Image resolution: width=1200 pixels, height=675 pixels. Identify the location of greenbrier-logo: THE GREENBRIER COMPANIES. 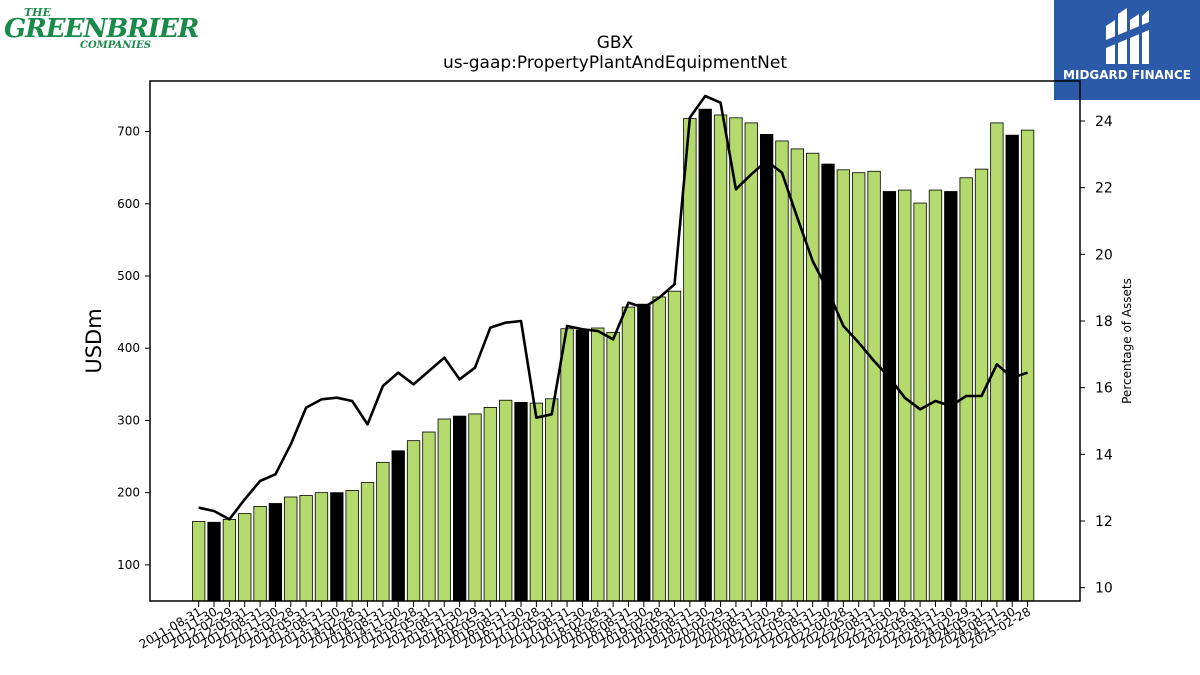
(101, 28).